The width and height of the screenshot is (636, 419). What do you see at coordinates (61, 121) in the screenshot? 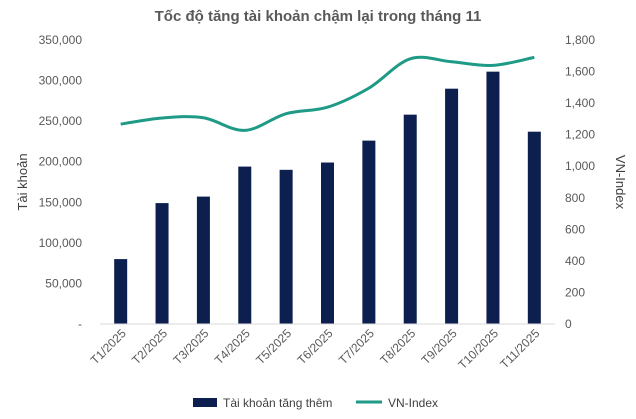
I see `left-tick-label: 250,000` at bounding box center [61, 121].